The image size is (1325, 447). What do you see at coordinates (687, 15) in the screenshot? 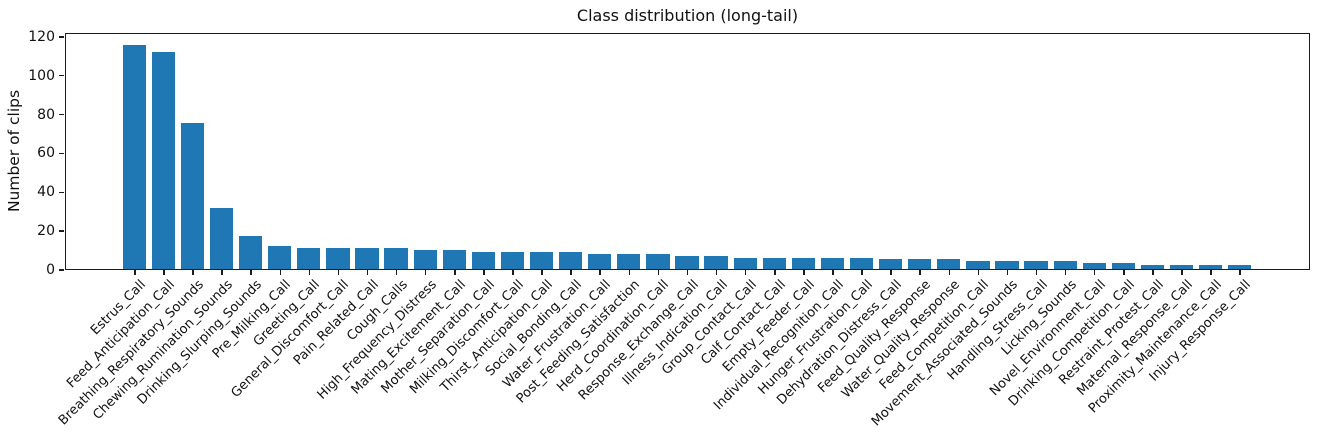
I see `chart-title: Class distribution (long-tail)` at bounding box center [687, 15].